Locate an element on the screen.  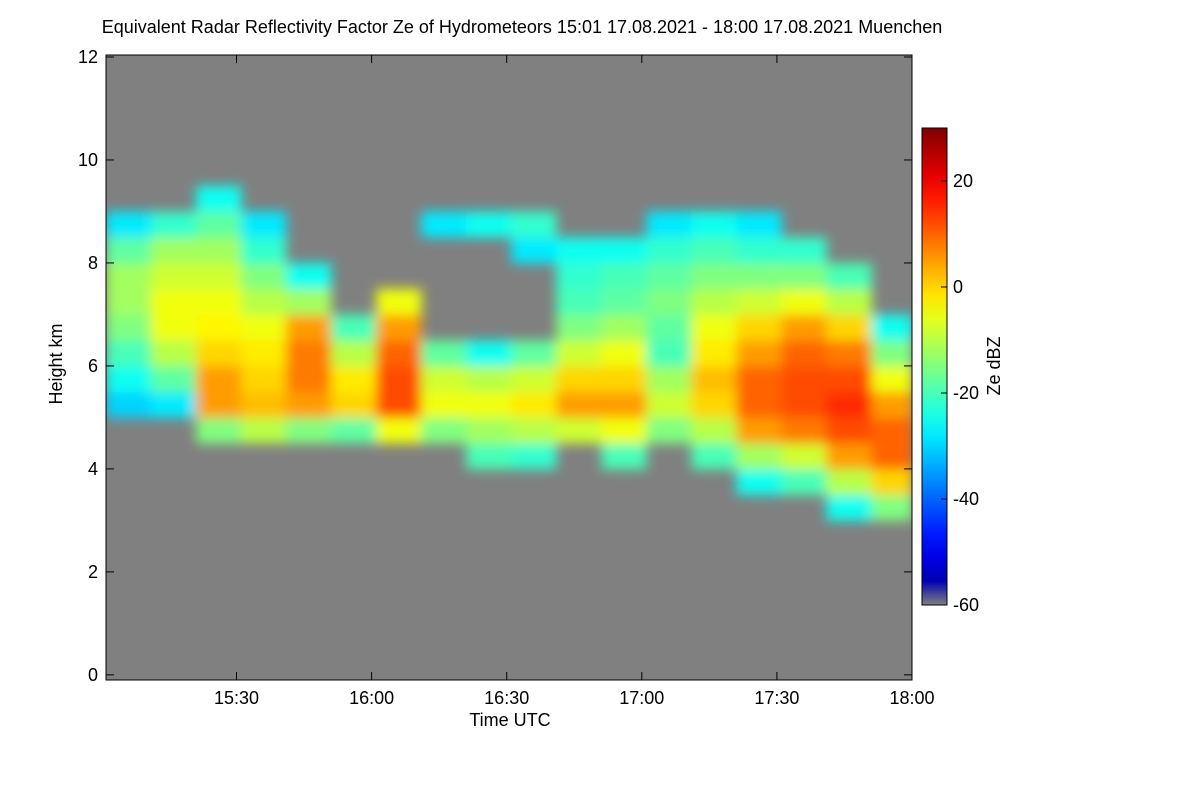
x-tick-label: 16:00 is located at coordinates (371, 698).